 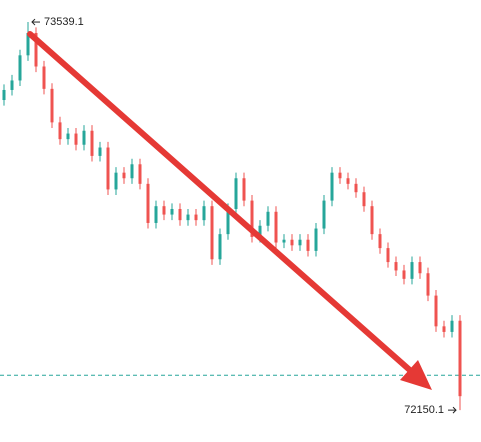 I want to click on min-pointer-head, so click(x=454, y=410).